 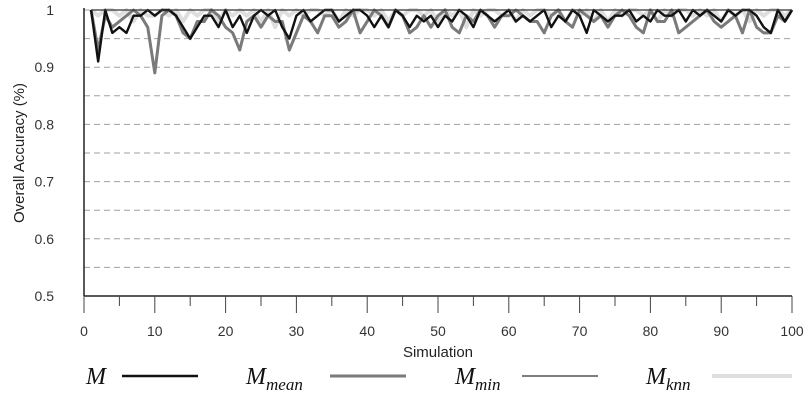 What do you see at coordinates (668, 379) in the screenshot?
I see `legend-label-mknn: Mknn` at bounding box center [668, 379].